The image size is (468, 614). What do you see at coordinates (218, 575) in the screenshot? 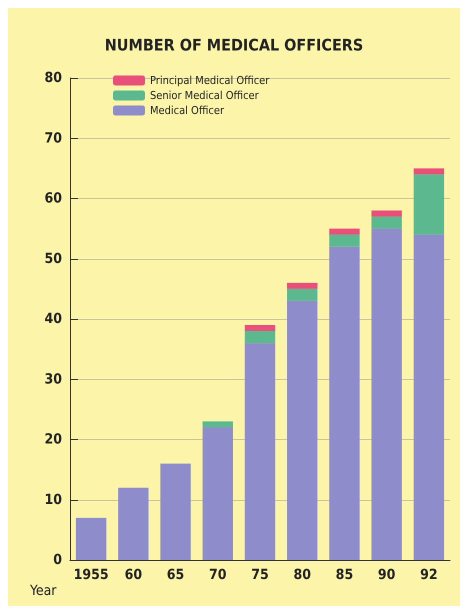
I see `x-tick-label: 70` at bounding box center [218, 575].